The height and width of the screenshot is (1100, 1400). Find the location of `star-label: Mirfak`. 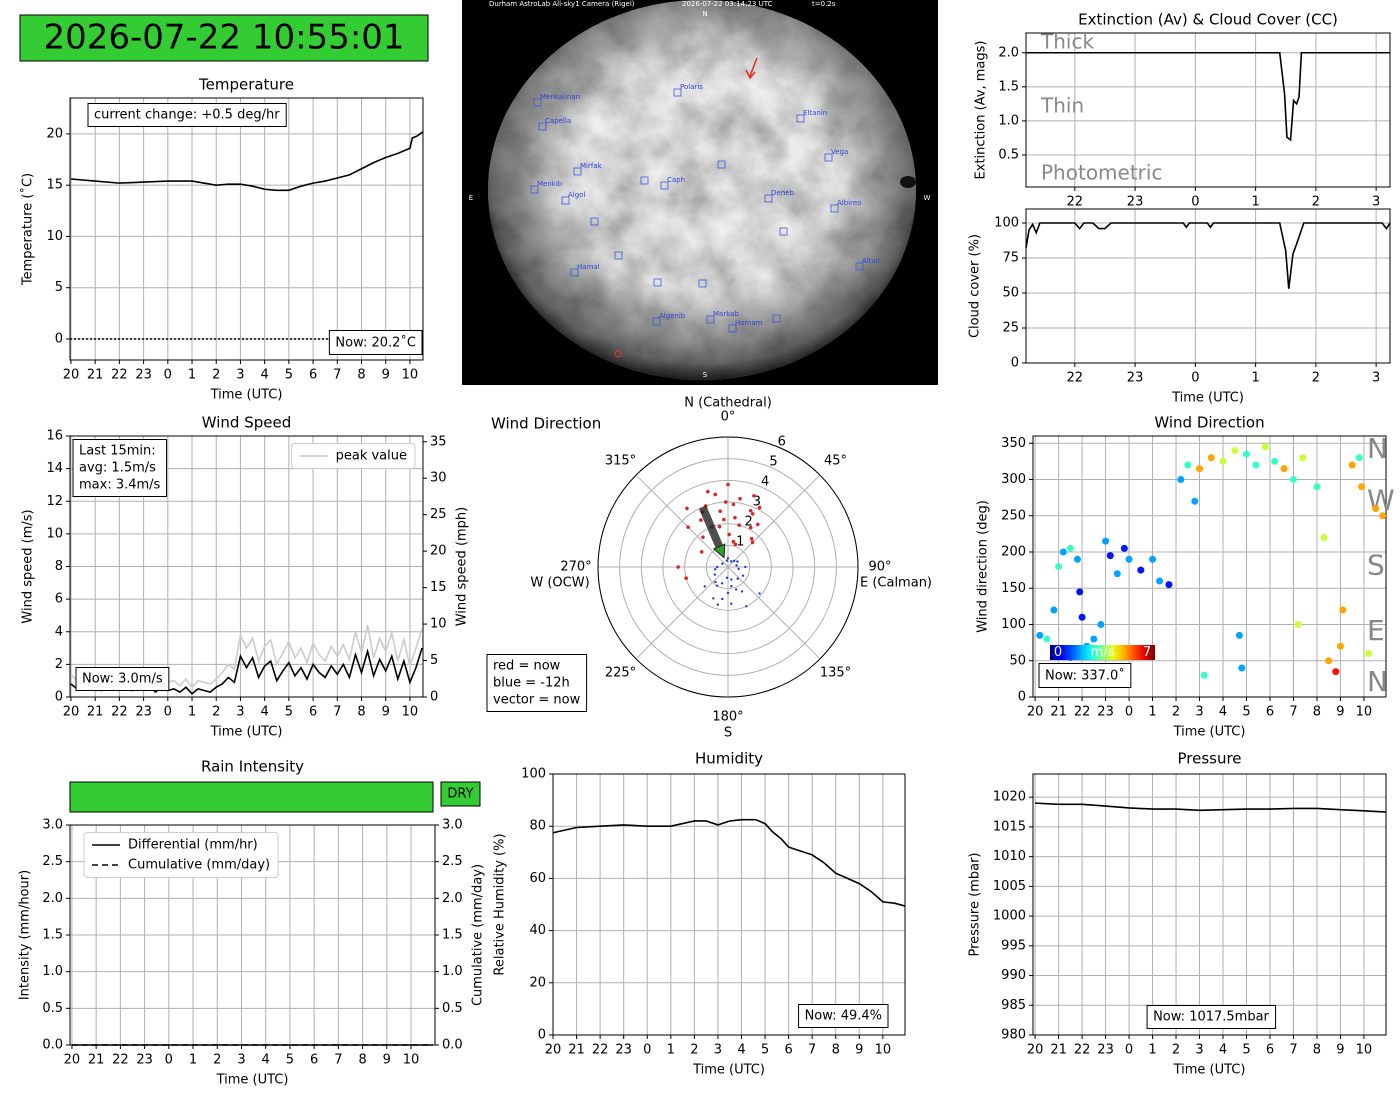

star-label: Mirfak is located at coordinates (591, 166).